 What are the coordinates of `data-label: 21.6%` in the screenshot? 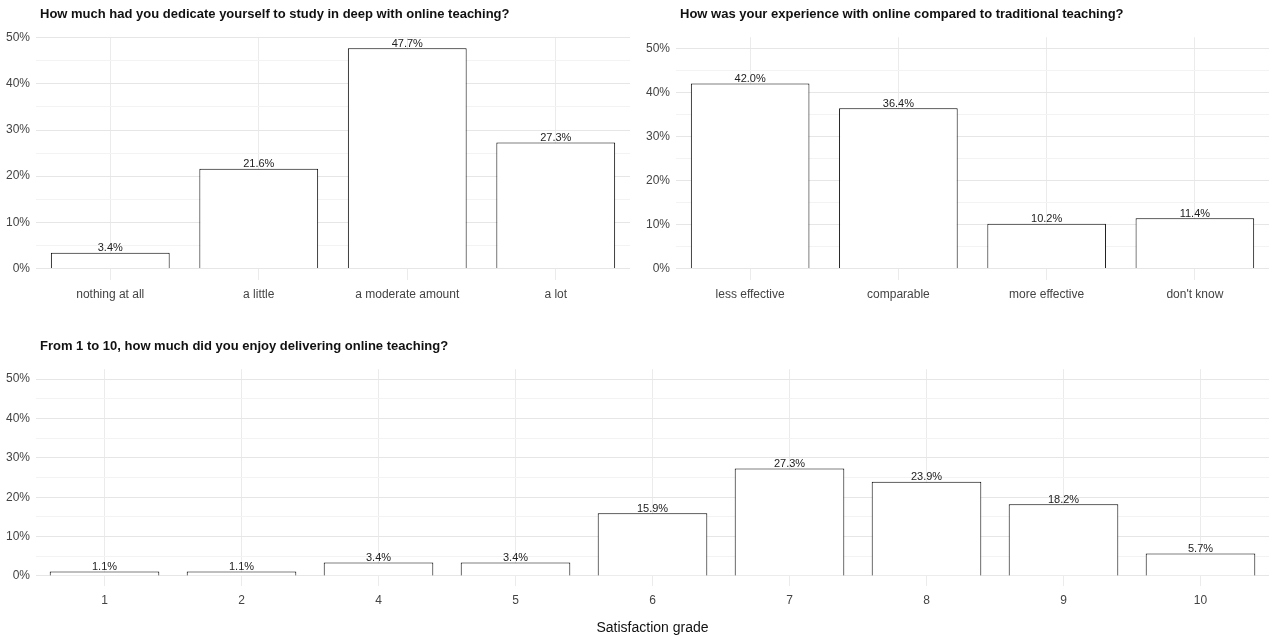 It's located at (259, 163).